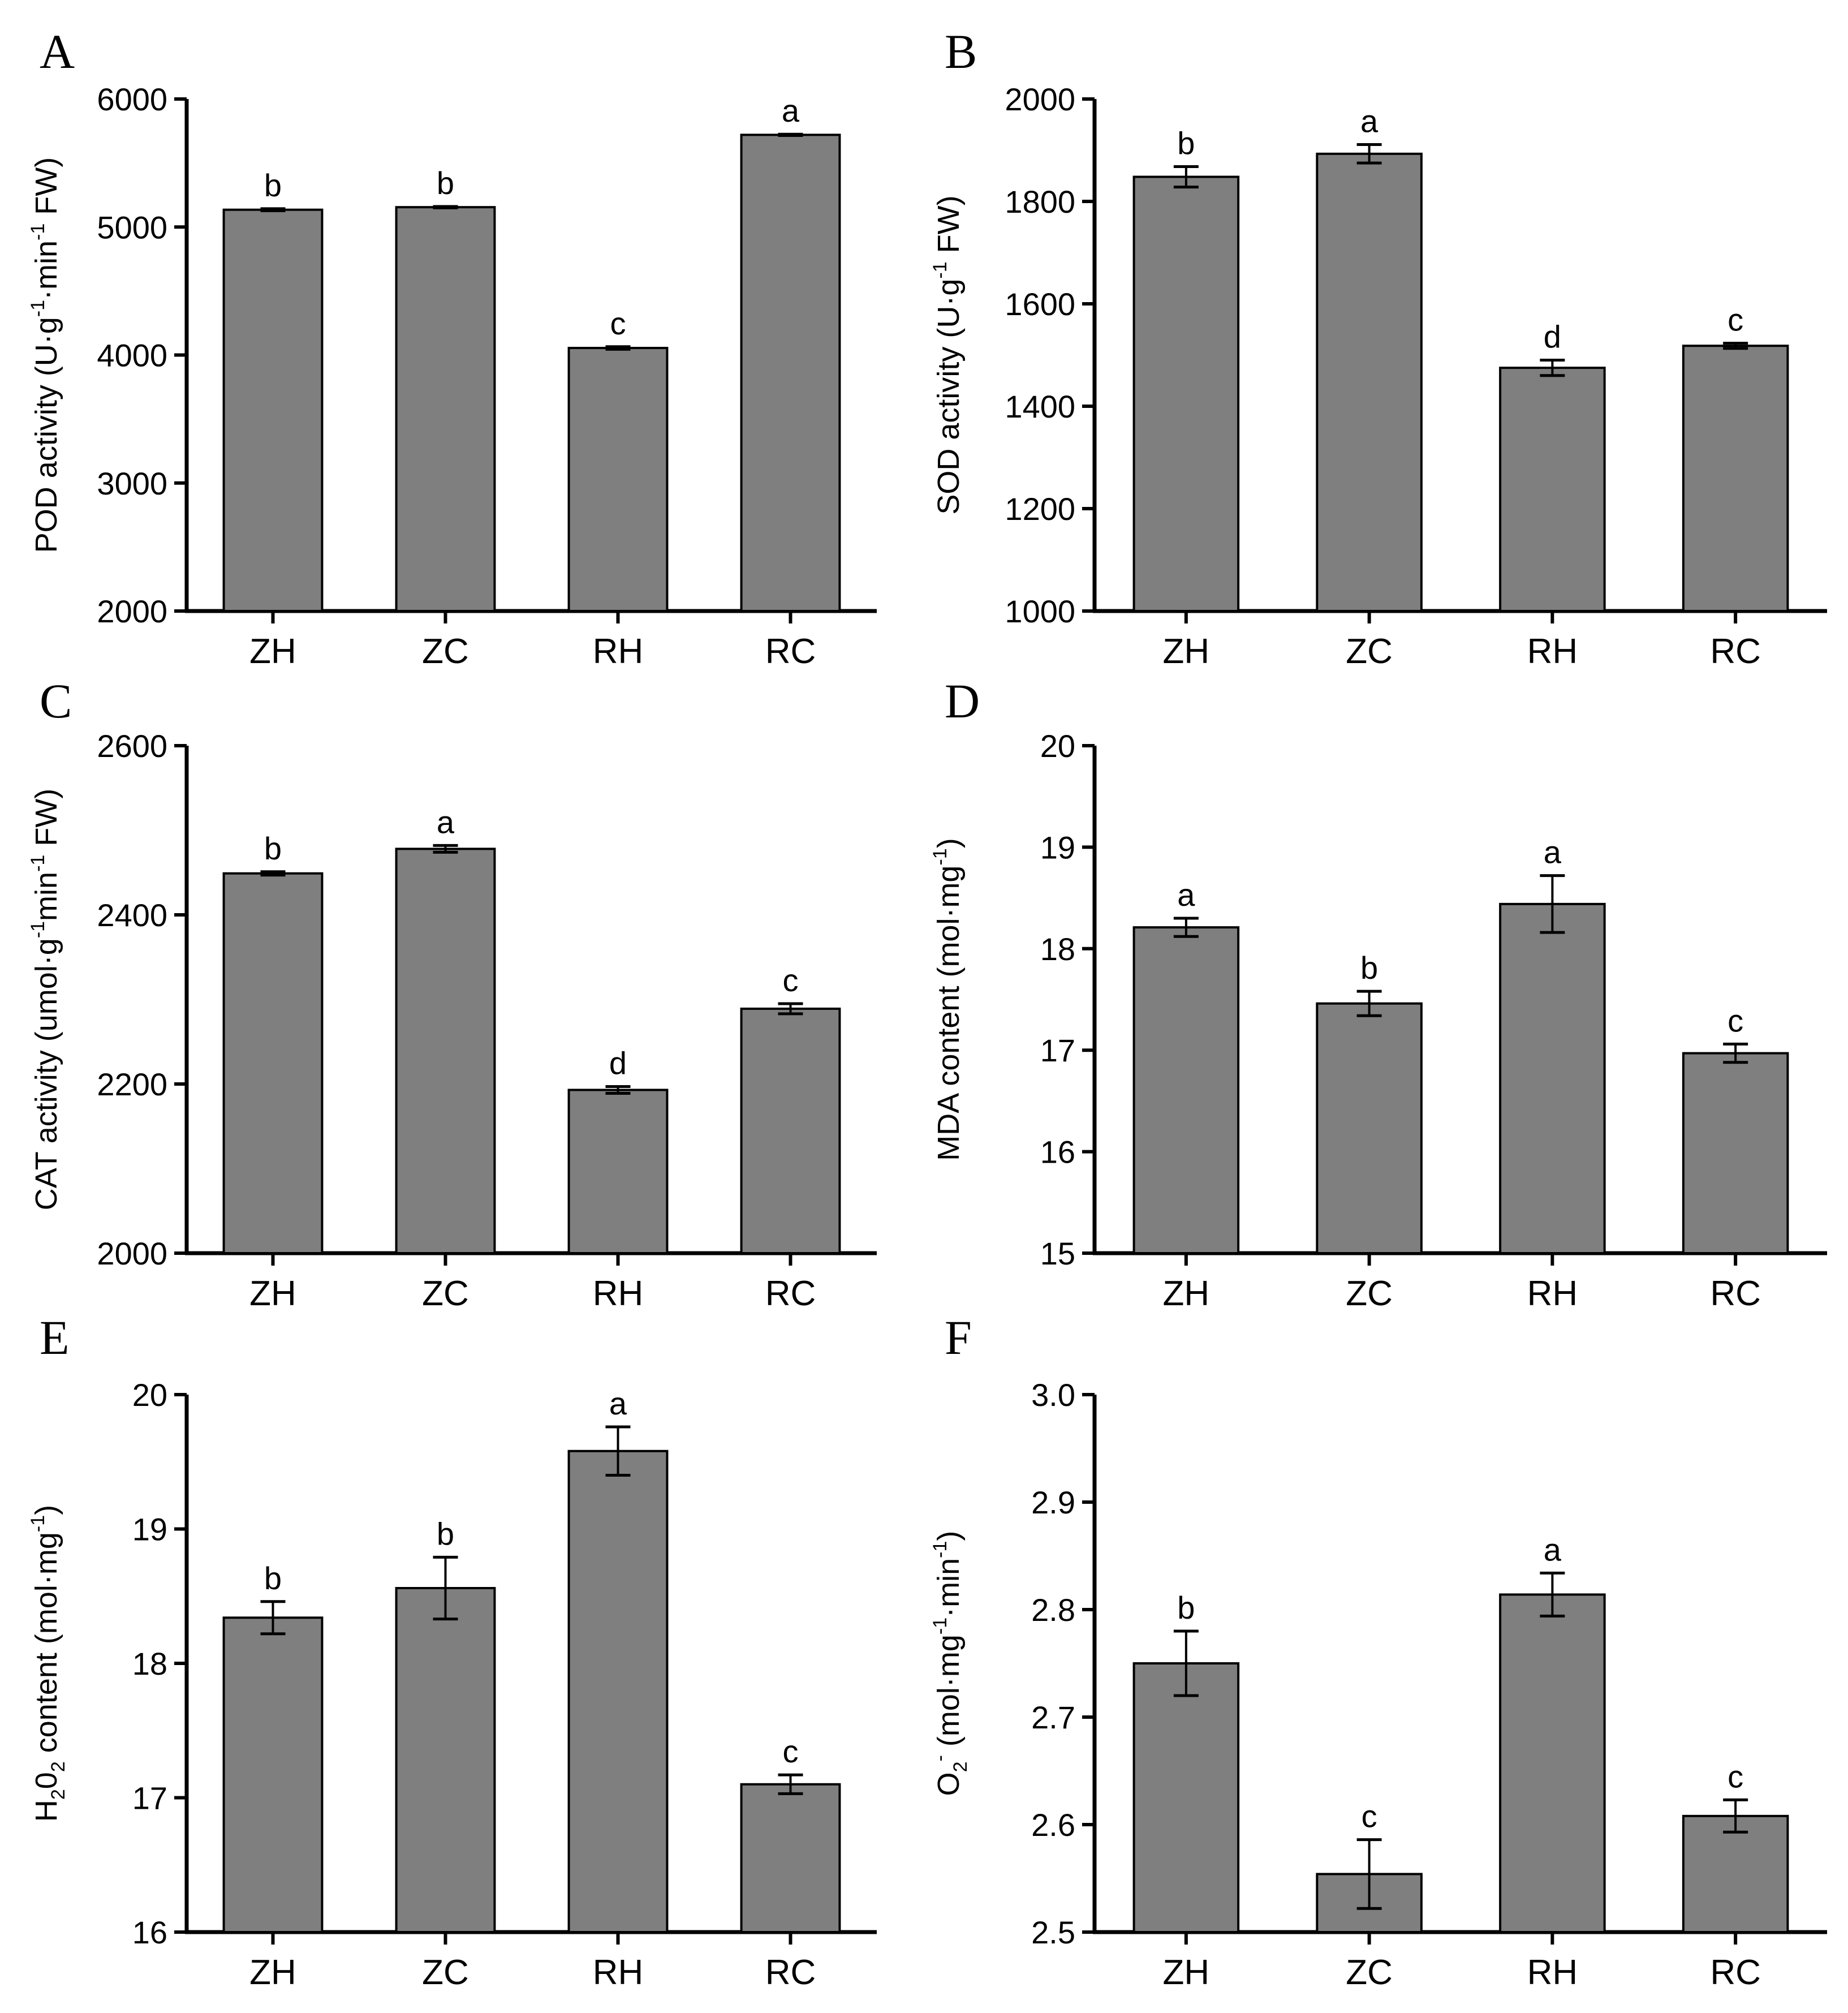 Image resolution: width=1848 pixels, height=2013 pixels. Describe the element at coordinates (132, 483) in the screenshot. I see `y-tick-label: 3000` at that location.